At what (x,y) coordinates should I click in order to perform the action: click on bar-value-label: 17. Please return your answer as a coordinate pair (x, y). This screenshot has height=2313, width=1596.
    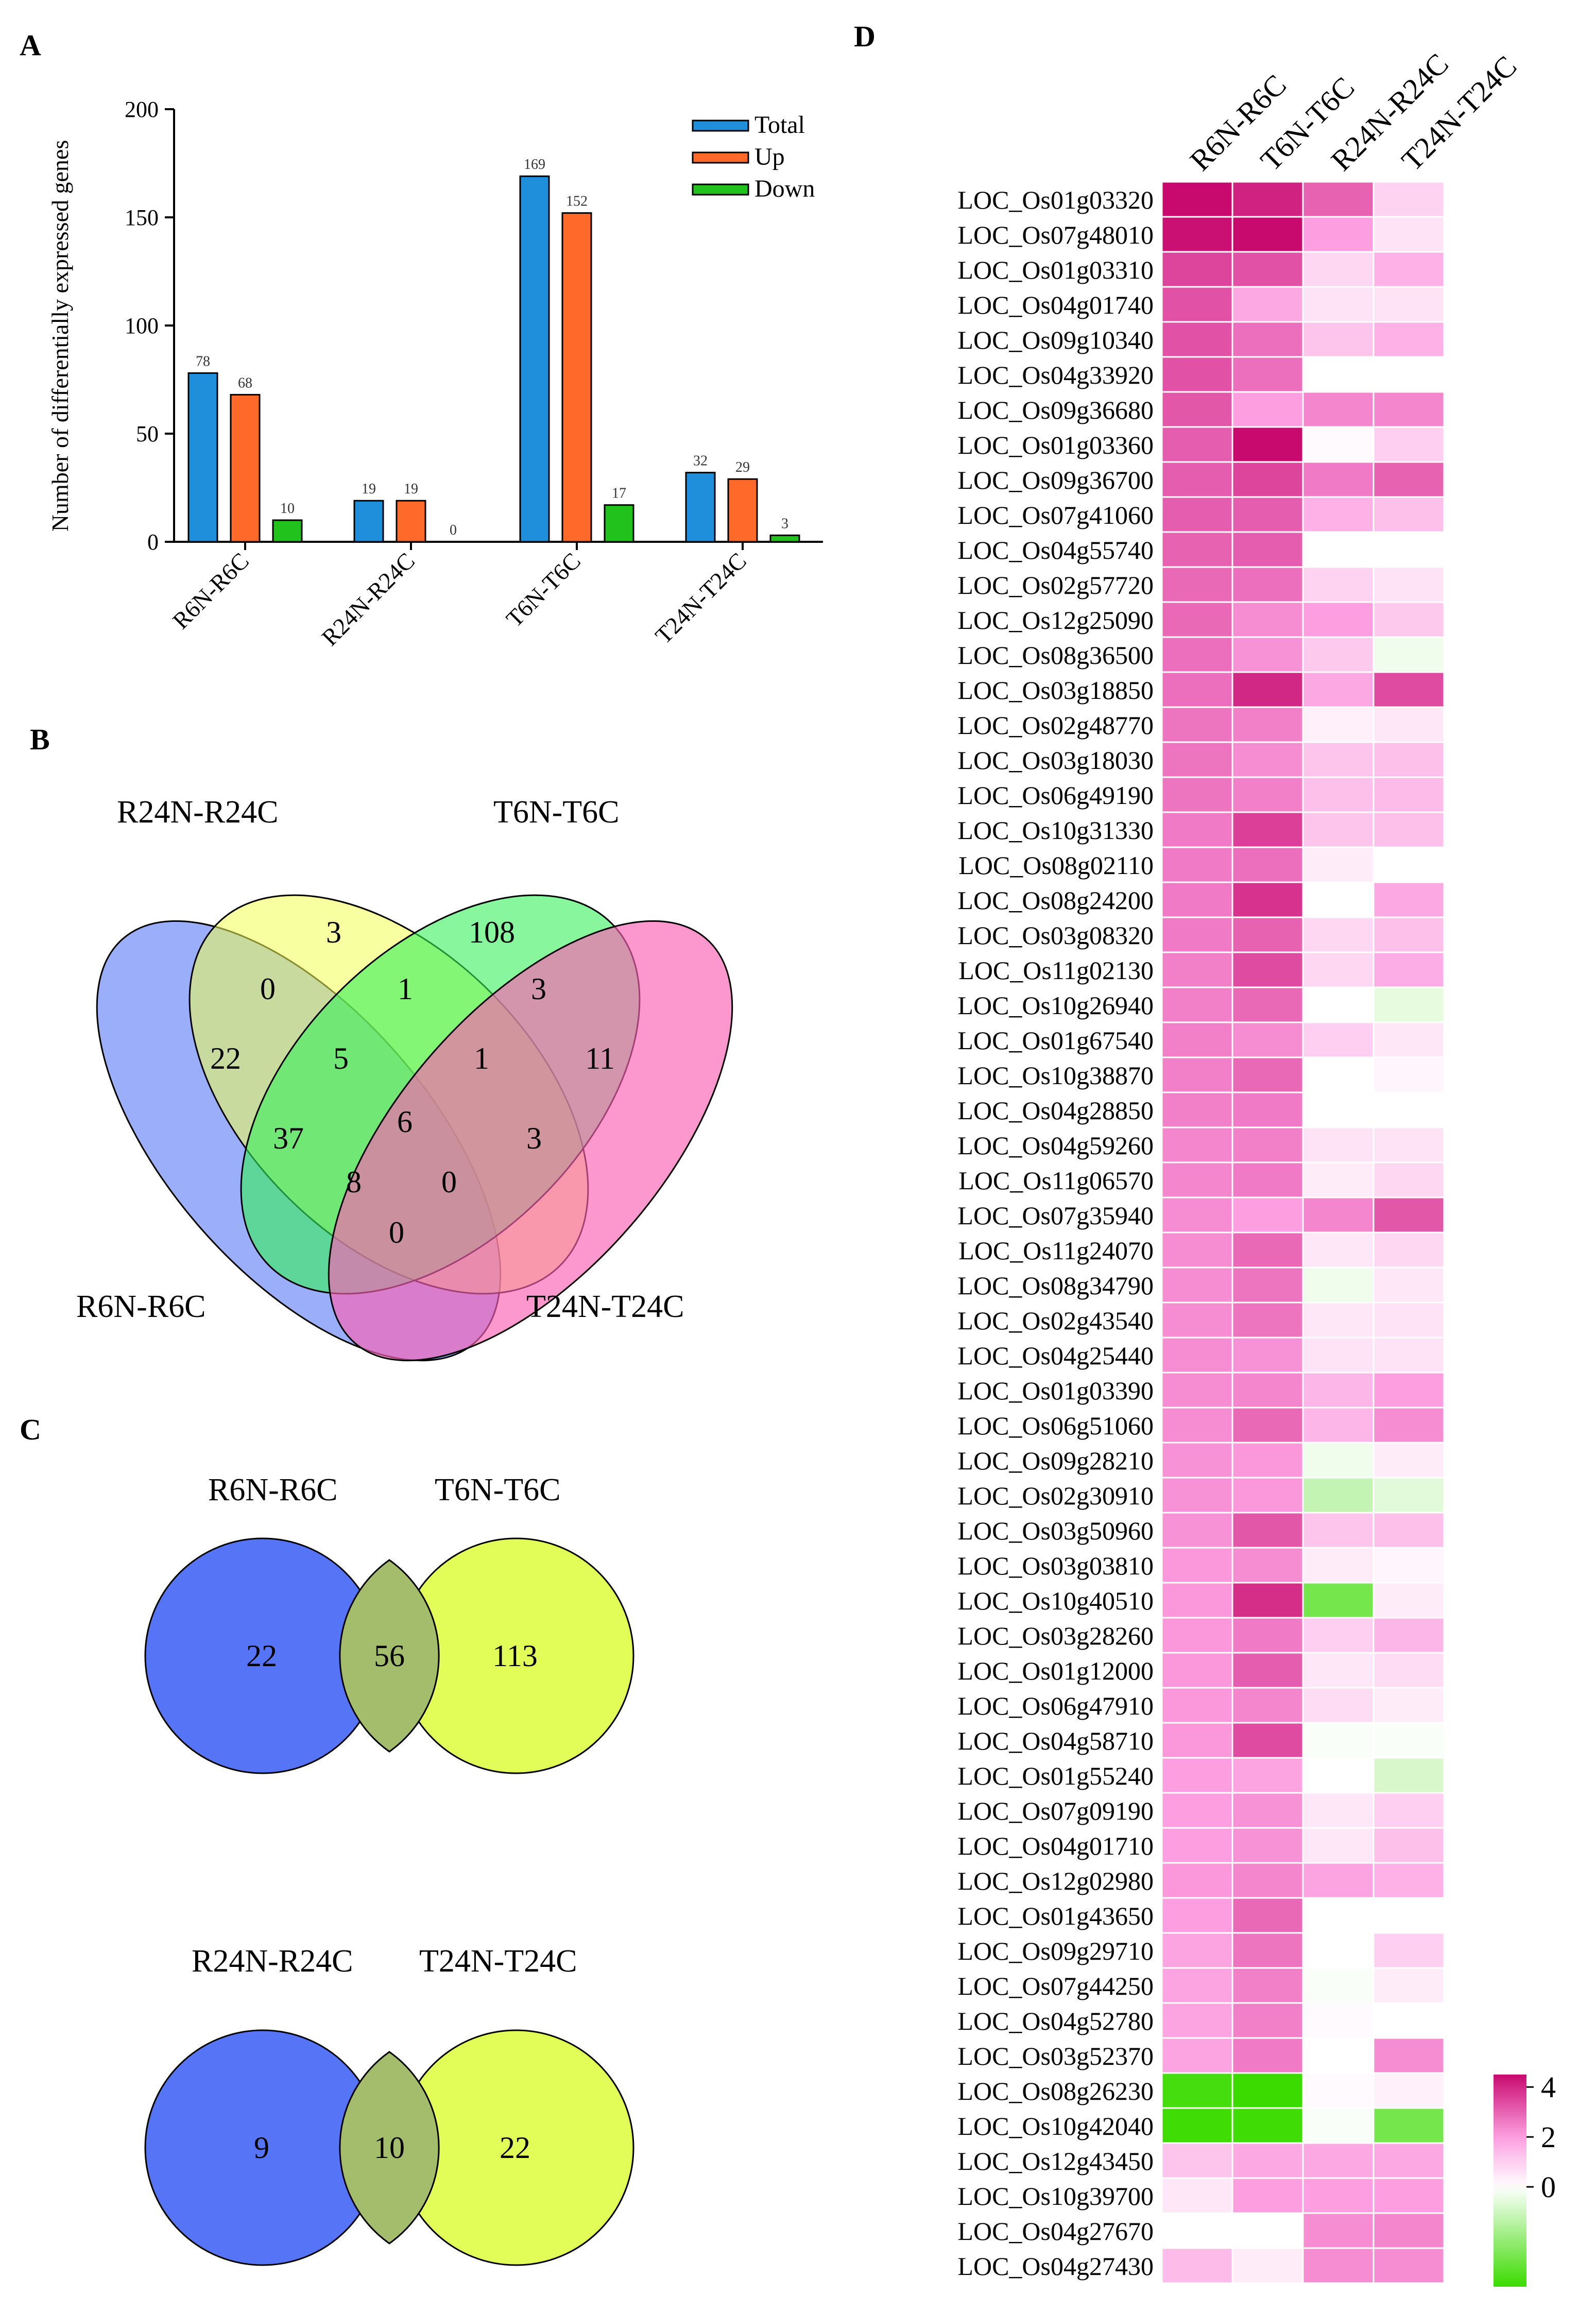
    Looking at the image, I should click on (619, 494).